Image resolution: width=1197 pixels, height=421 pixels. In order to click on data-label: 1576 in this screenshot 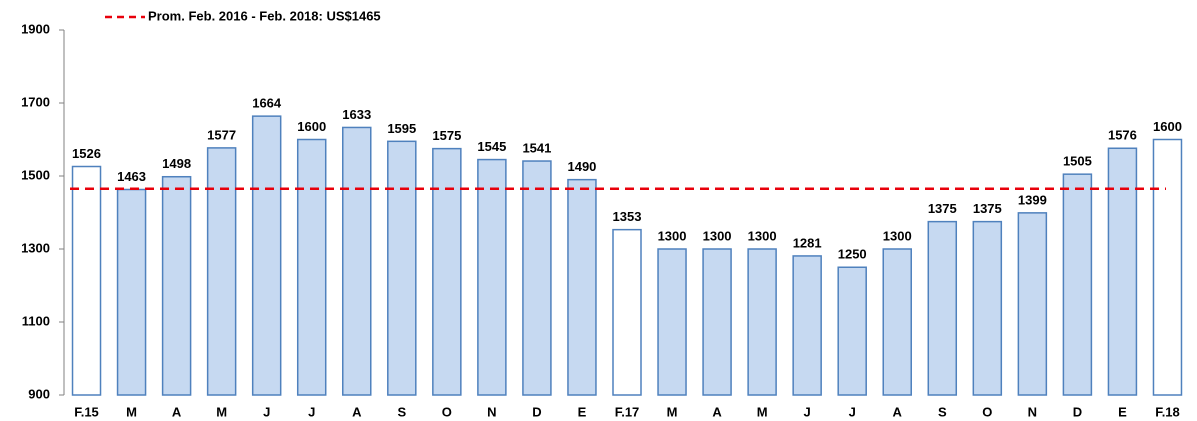, I will do `click(1122, 135)`.